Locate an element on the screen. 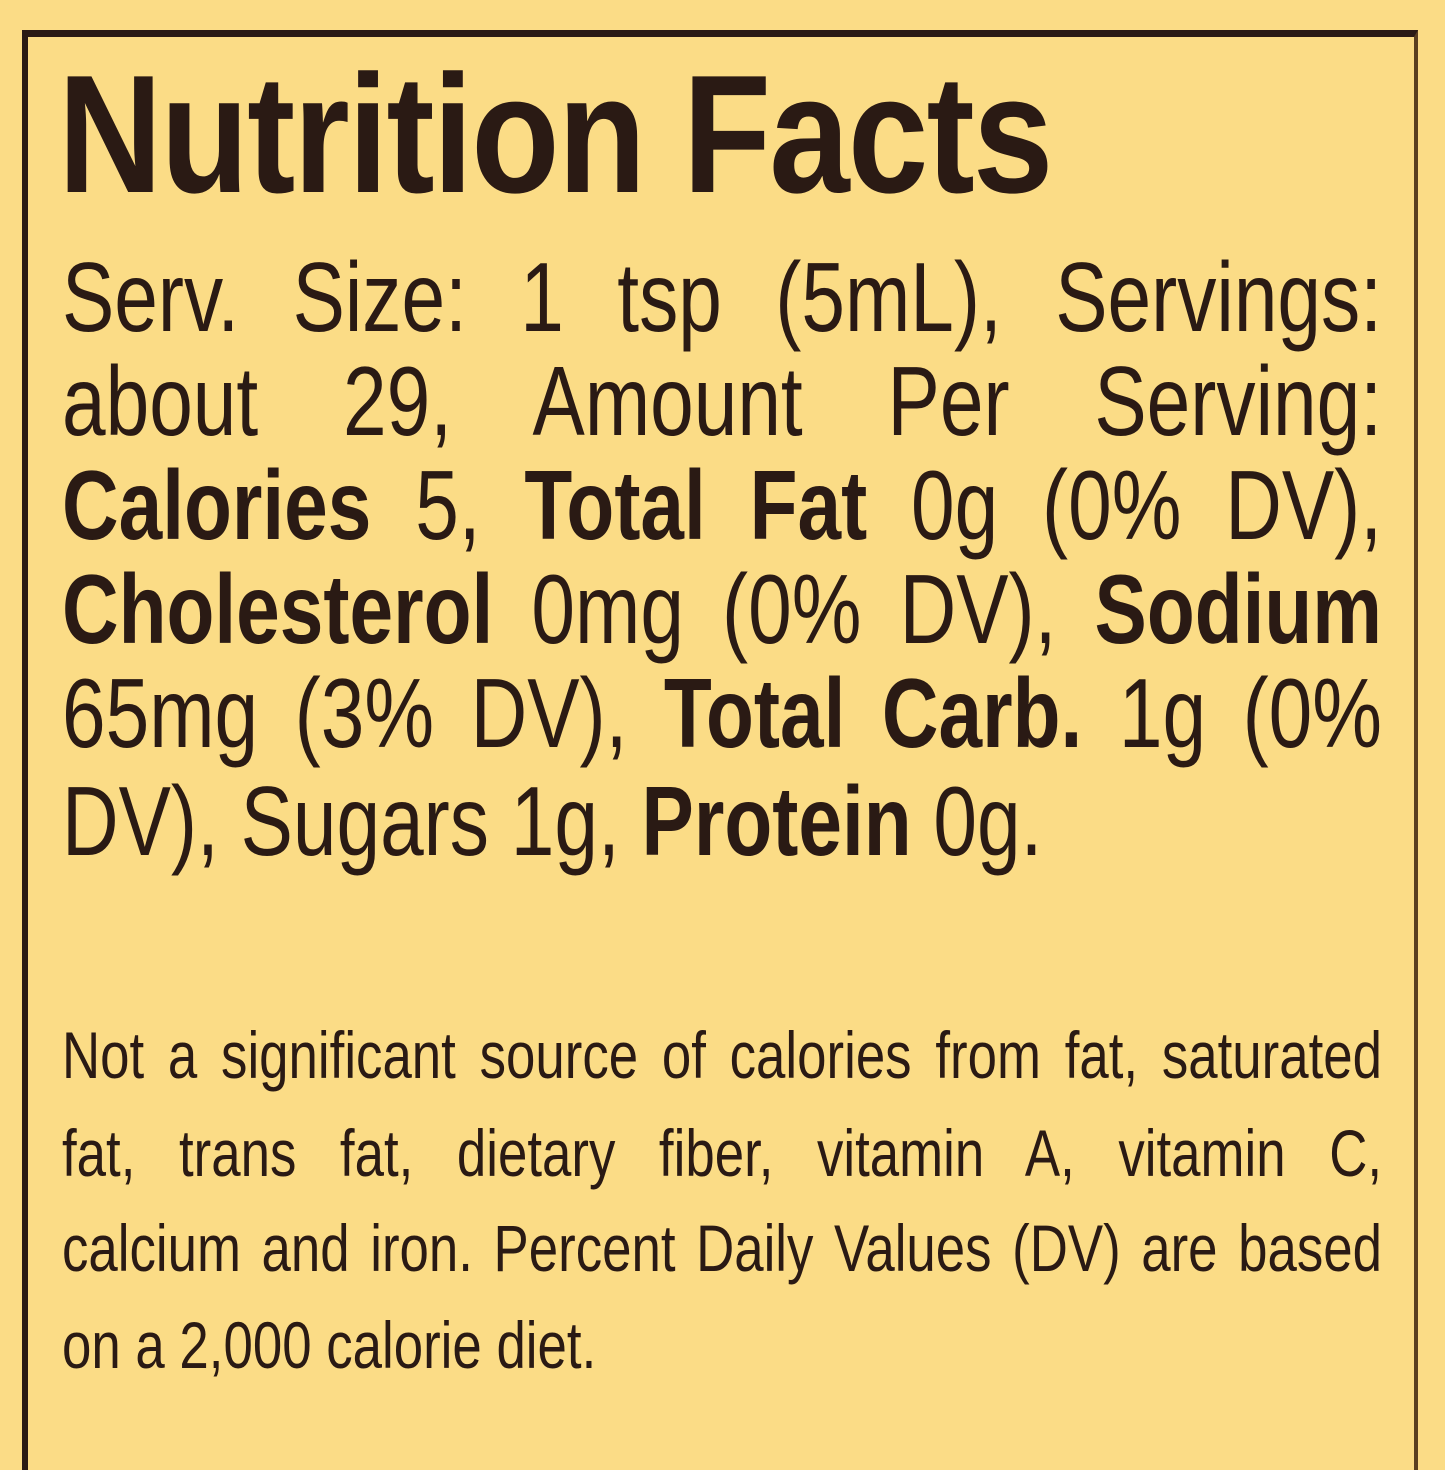 Image resolution: width=1445 pixels, height=1470 pixels. nutrient-value: 1g (0% is located at coordinates (1232, 713).